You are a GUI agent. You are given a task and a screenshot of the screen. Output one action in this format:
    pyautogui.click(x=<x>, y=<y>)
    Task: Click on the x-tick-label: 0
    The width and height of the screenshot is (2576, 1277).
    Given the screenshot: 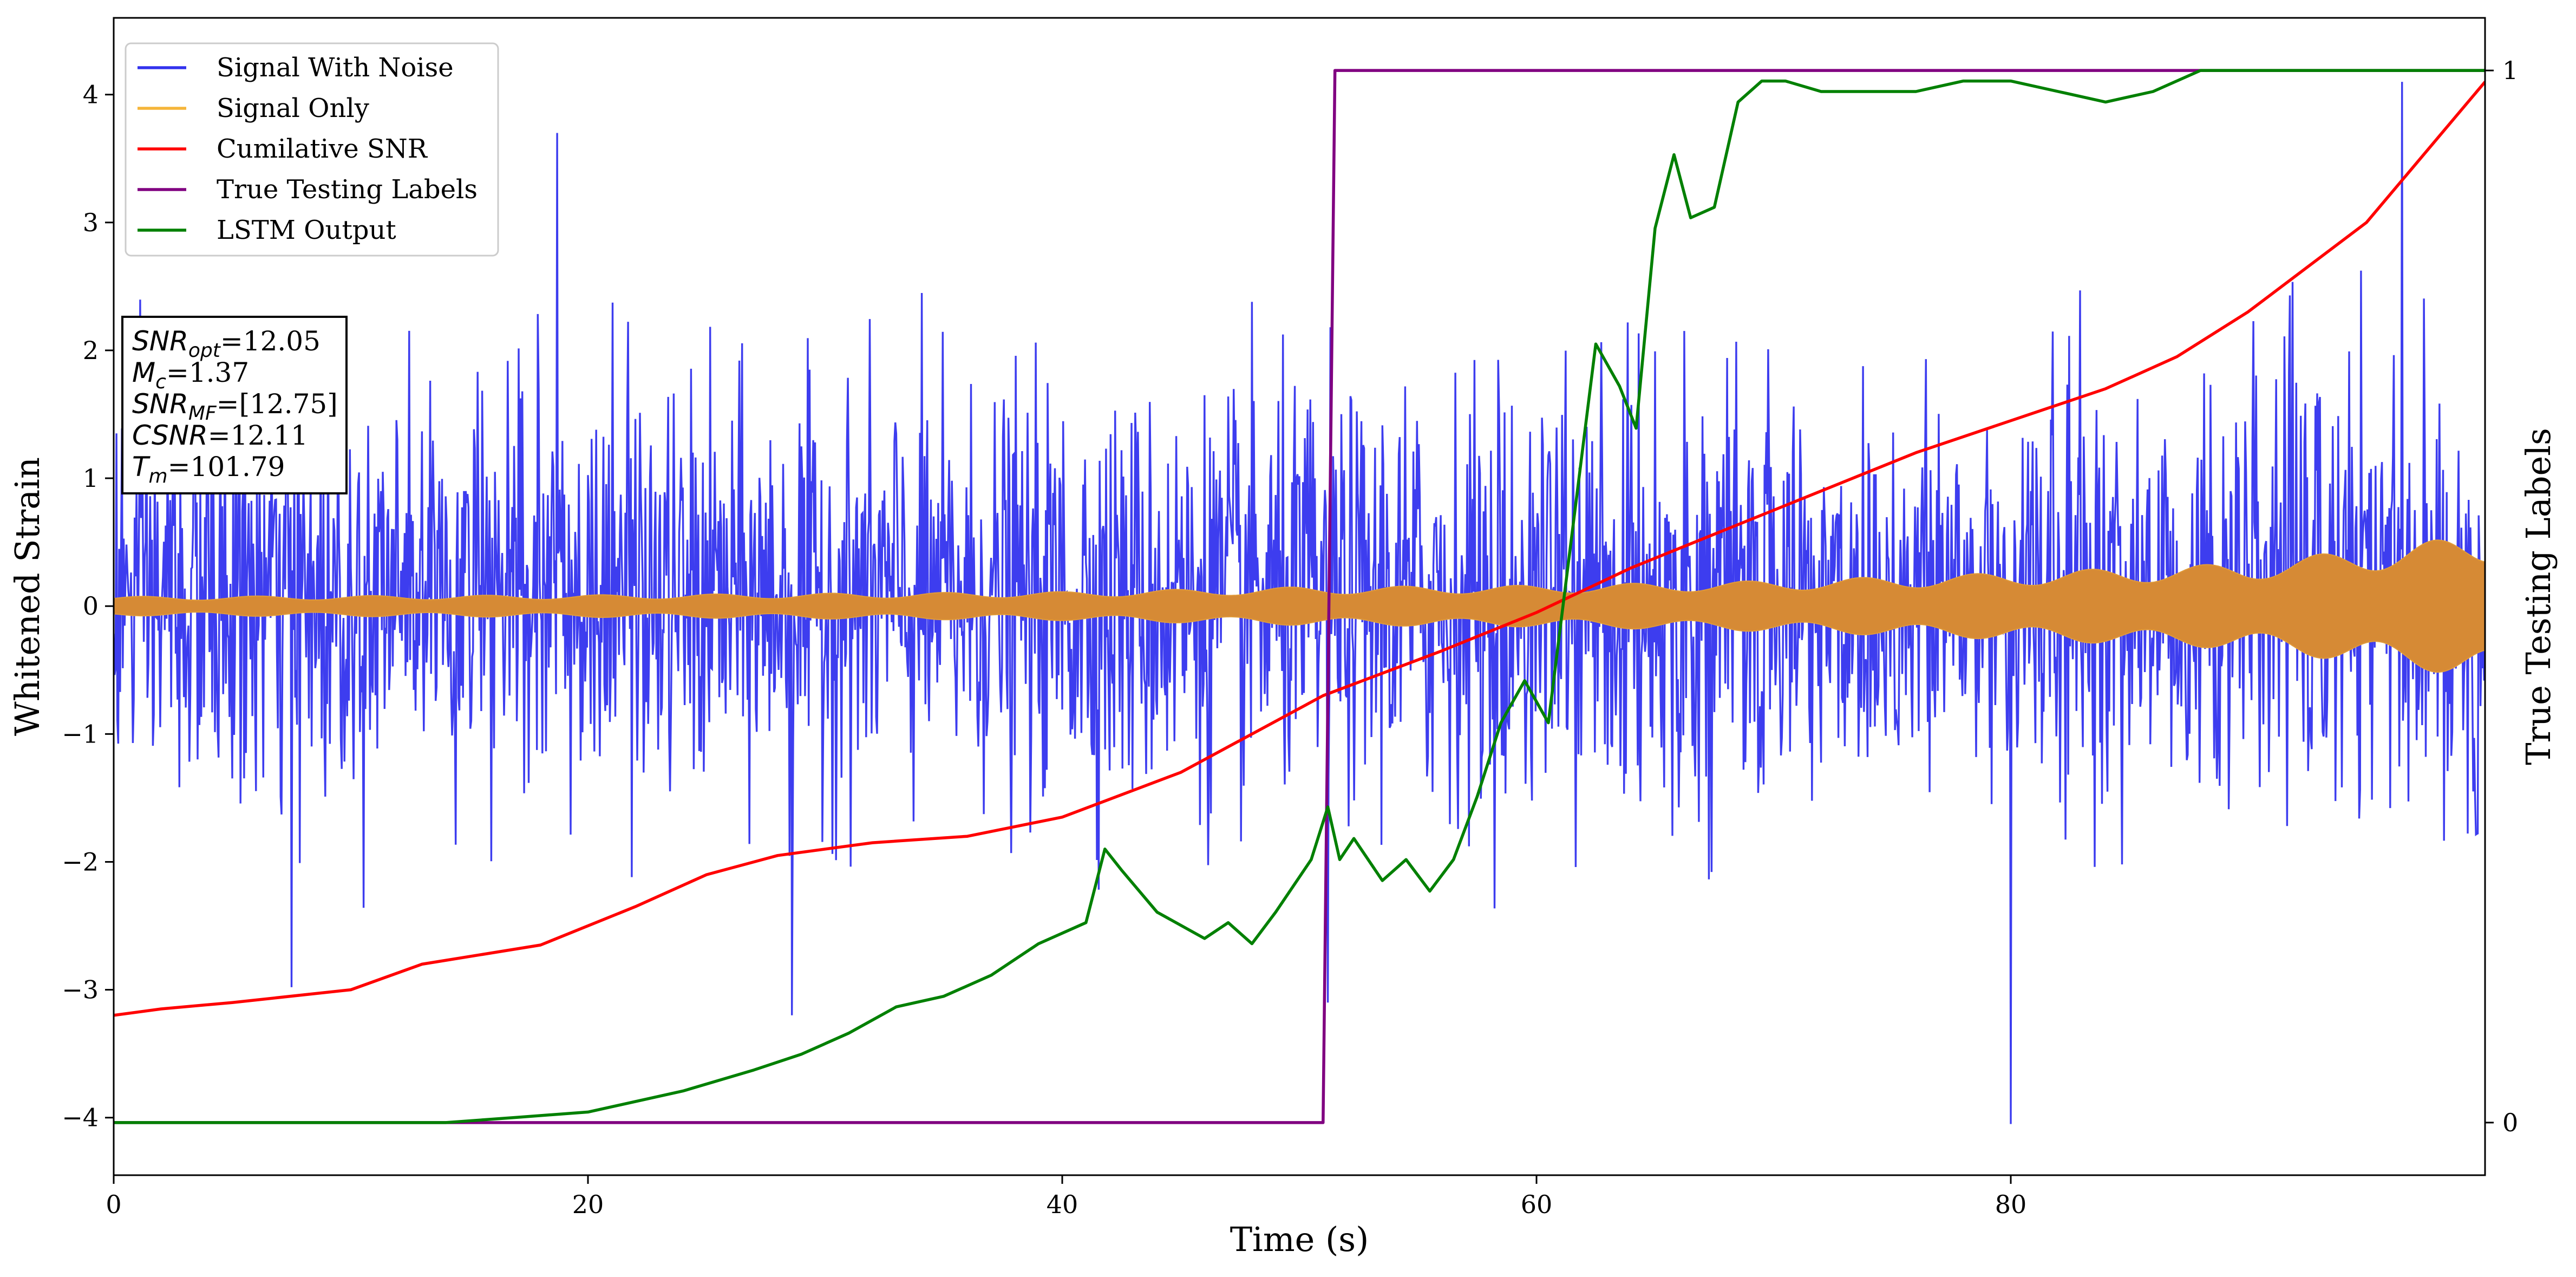 What is the action you would take?
    pyautogui.click(x=113, y=1204)
    